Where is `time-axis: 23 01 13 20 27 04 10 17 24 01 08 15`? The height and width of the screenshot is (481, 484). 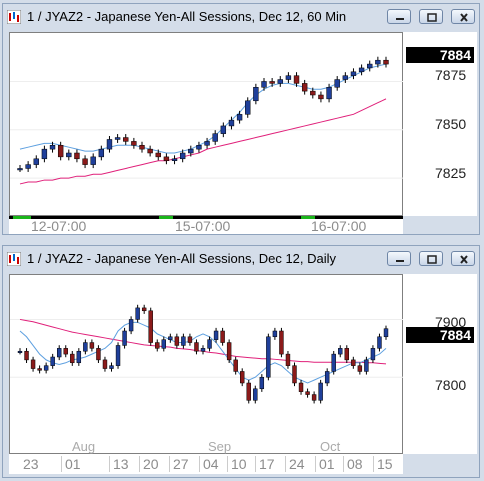
time-axis: 23 01 13 20 27 04 10 17 24 01 08 15 is located at coordinates (206, 464).